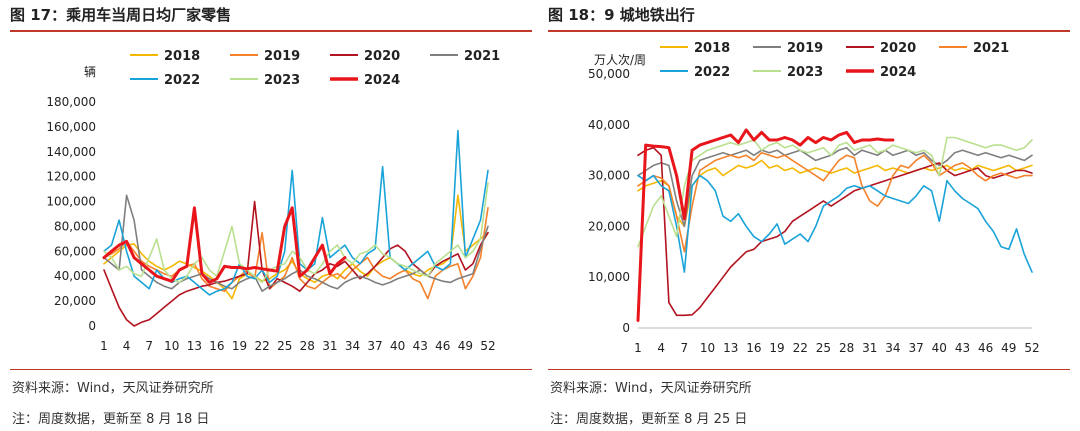 This screenshot has height=431, width=1080. I want to click on series-line-2022, so click(835, 223).